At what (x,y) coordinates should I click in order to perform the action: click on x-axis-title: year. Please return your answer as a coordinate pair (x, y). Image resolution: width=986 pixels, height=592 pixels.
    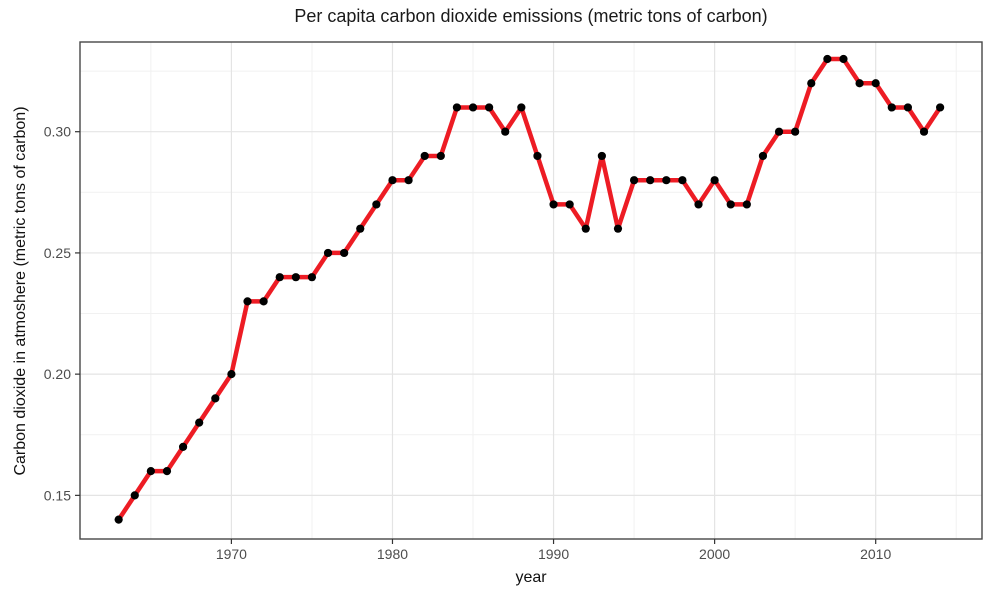
    Looking at the image, I should click on (531, 577).